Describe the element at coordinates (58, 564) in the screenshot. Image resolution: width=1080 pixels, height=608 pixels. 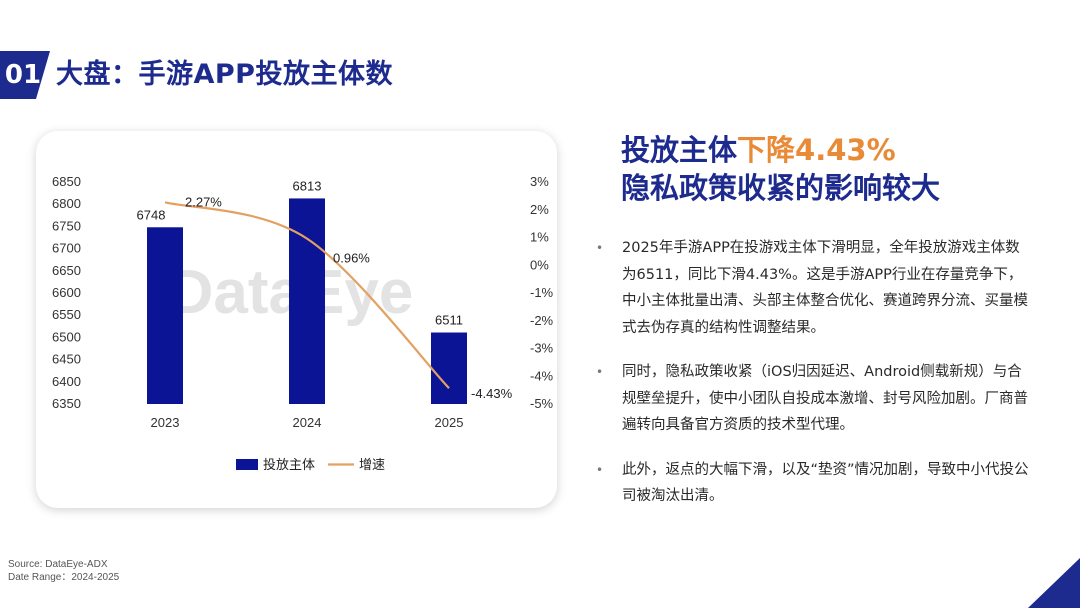
I see `source-line: Source: DataEye-ADX` at that location.